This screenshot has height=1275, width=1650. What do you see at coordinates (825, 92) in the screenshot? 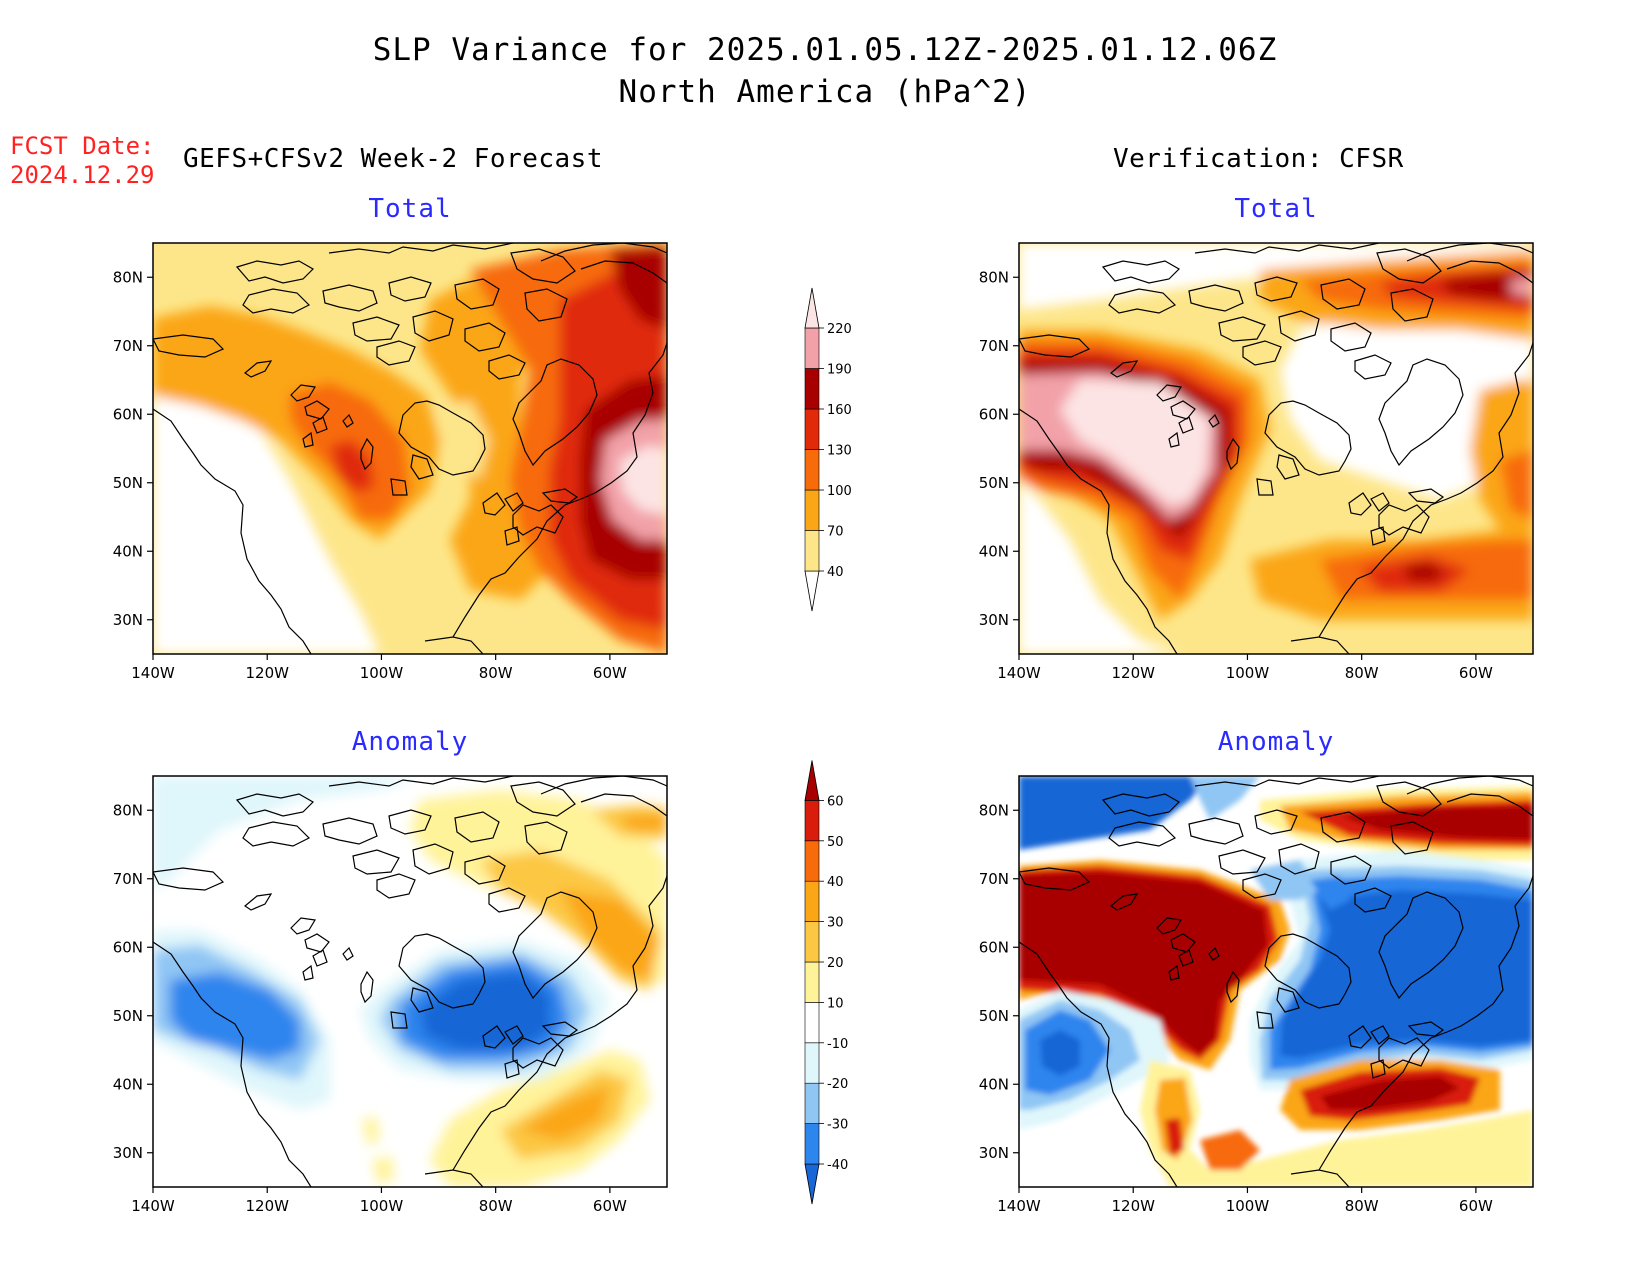
I see `figure-subtitle: North America (hPa^2)` at bounding box center [825, 92].